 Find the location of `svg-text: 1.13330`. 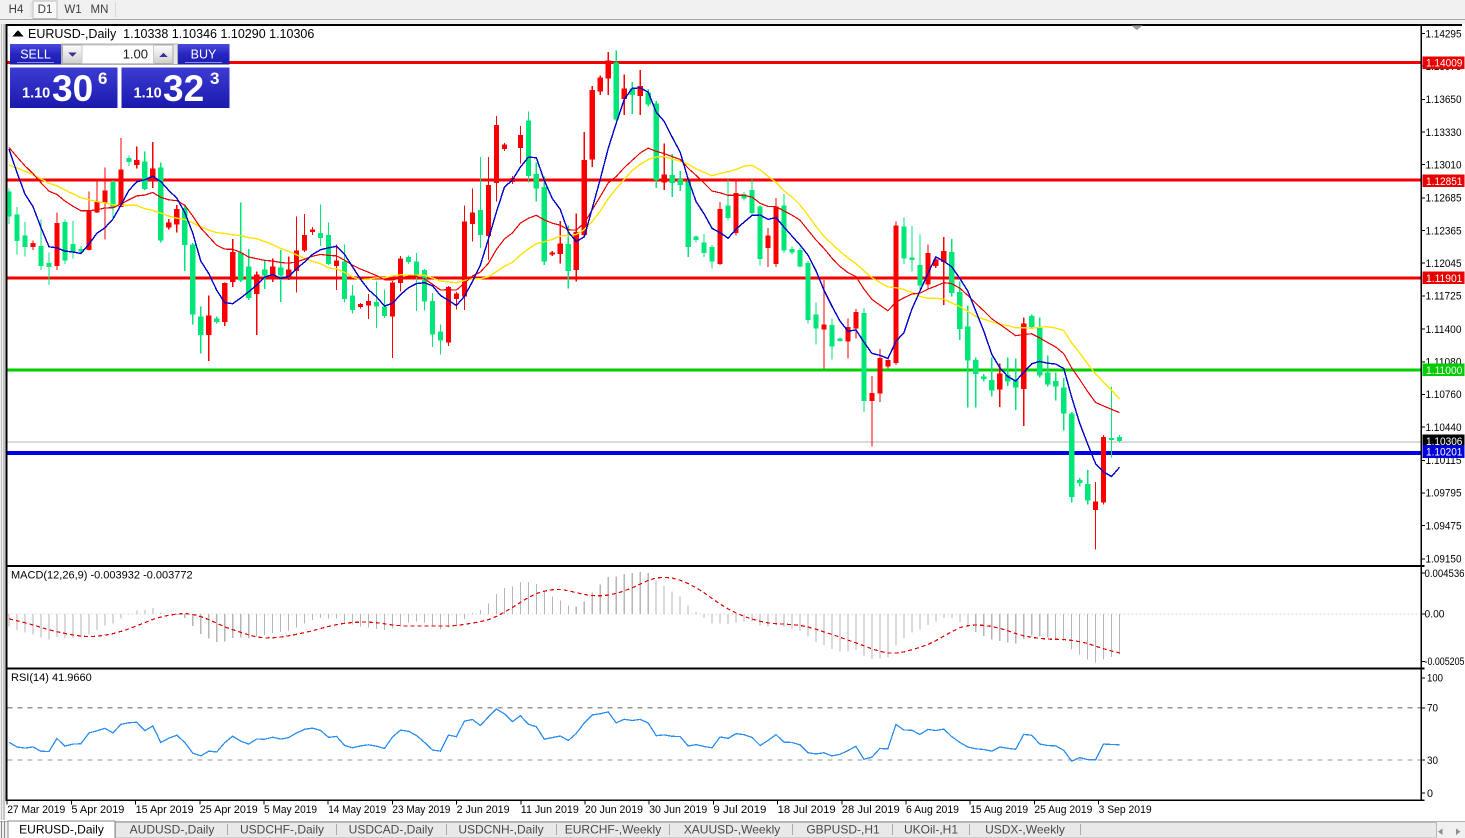

svg-text: 1.13330 is located at coordinates (1444, 133).